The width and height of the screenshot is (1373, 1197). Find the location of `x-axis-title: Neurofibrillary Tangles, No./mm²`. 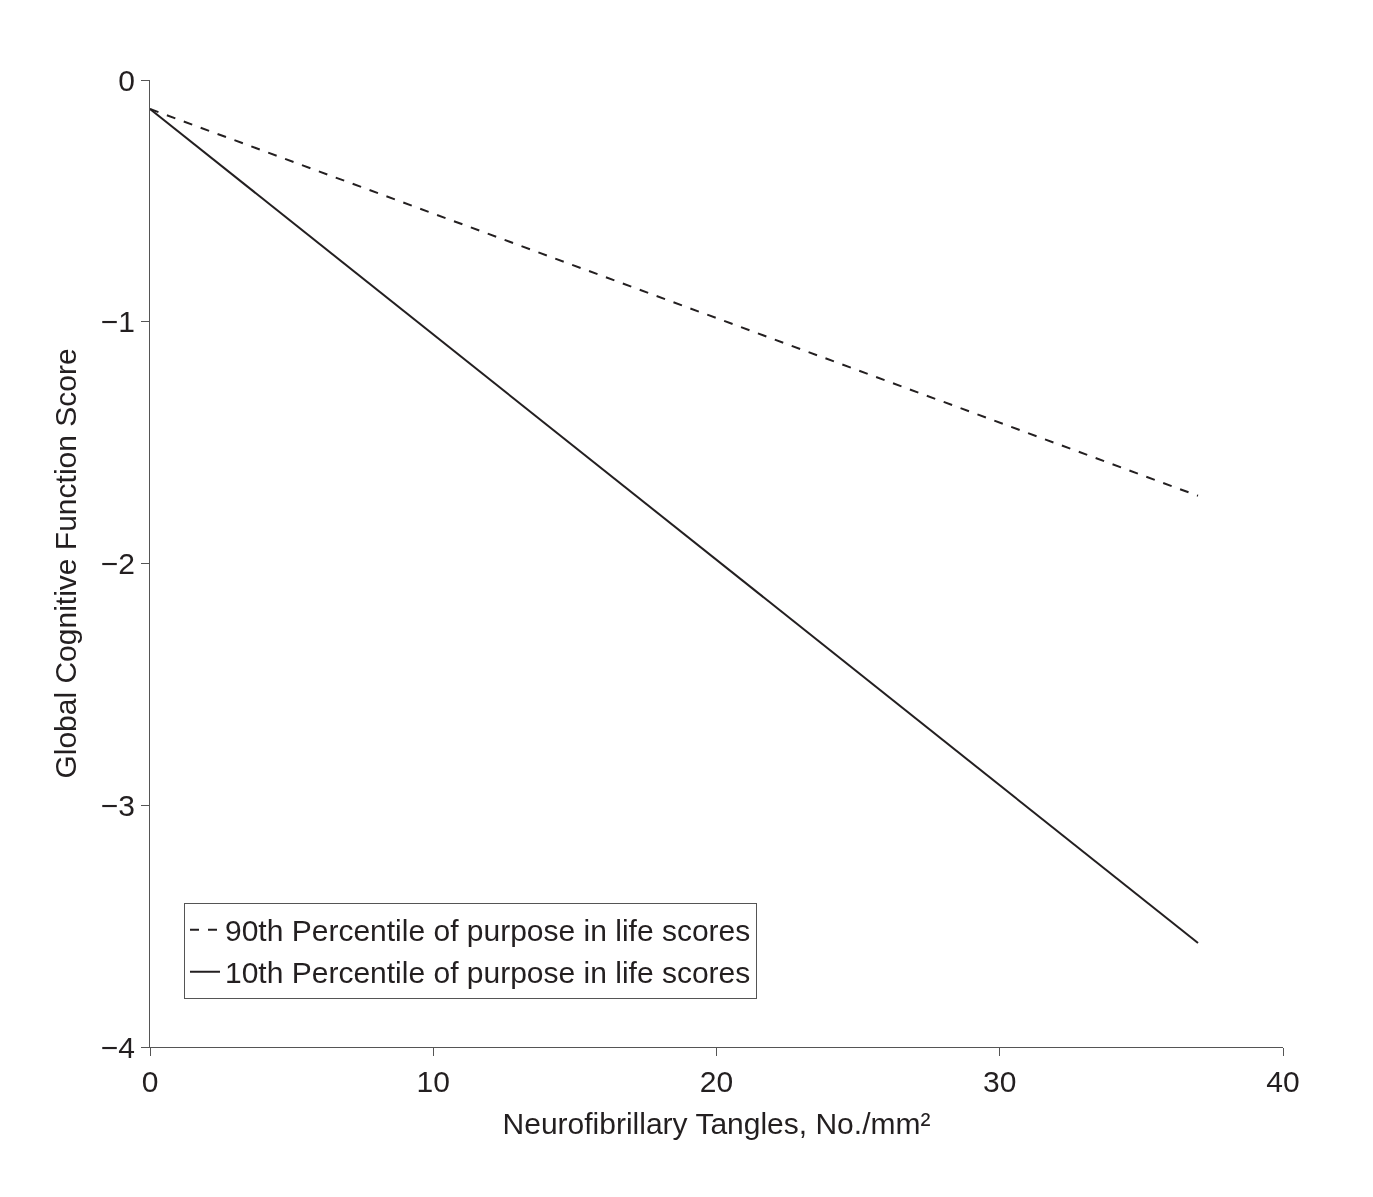

x-axis-title: Neurofibrillary Tangles, No./mm² is located at coordinates (716, 1123).